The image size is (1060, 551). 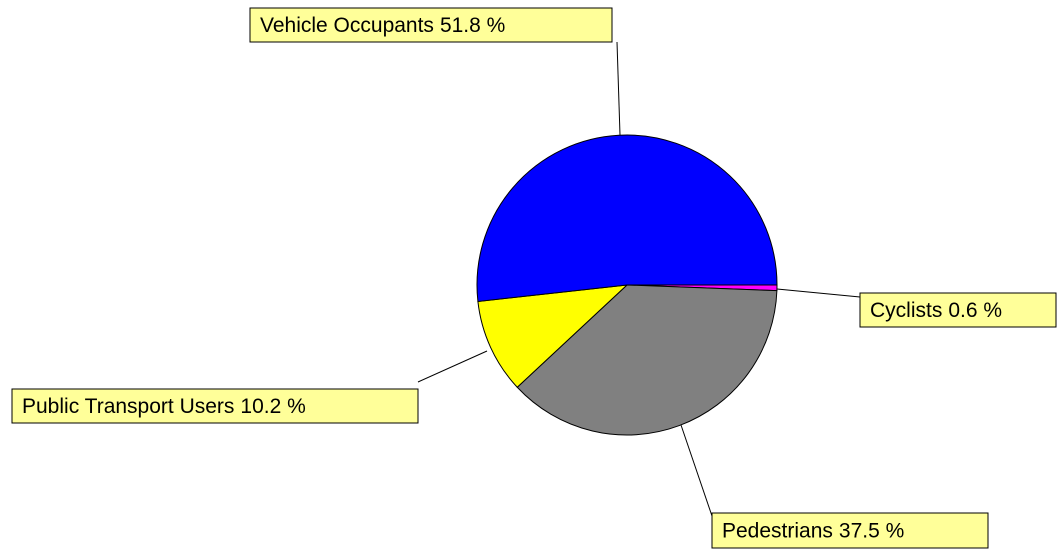 I want to click on value-label: 37.5 %, so click(x=871, y=530).